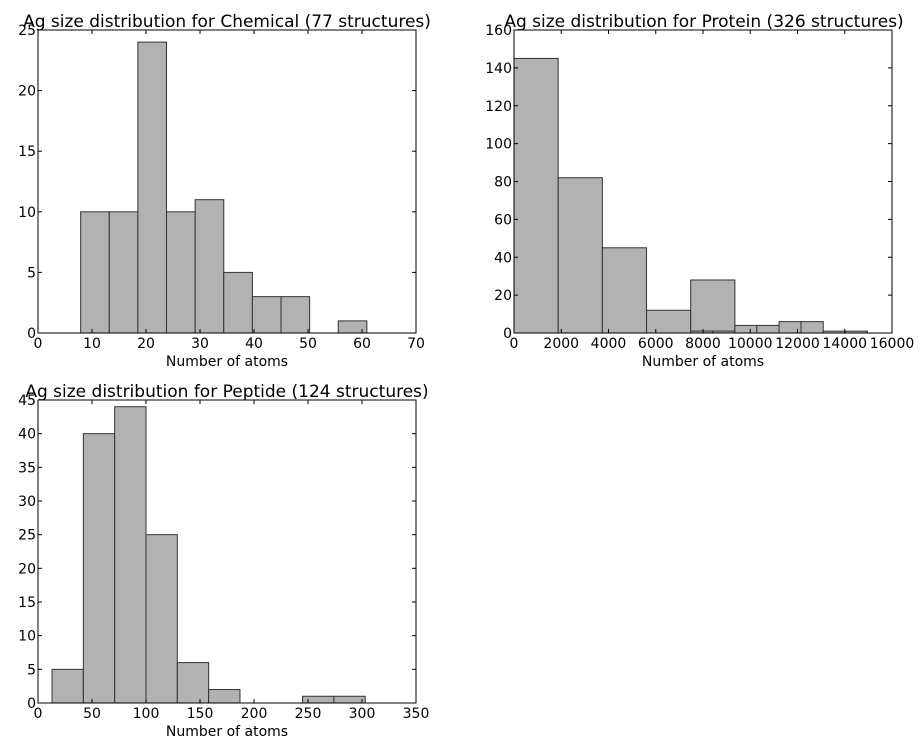  Describe the element at coordinates (503, 183) in the screenshot. I see `y-tick-label: 80` at that location.